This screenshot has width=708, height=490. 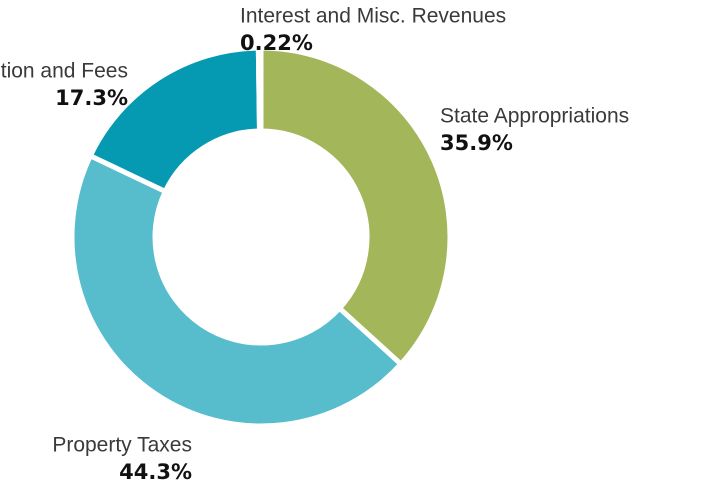 I want to click on segment-label: Interest and Misc. Revenues, so click(x=373, y=16).